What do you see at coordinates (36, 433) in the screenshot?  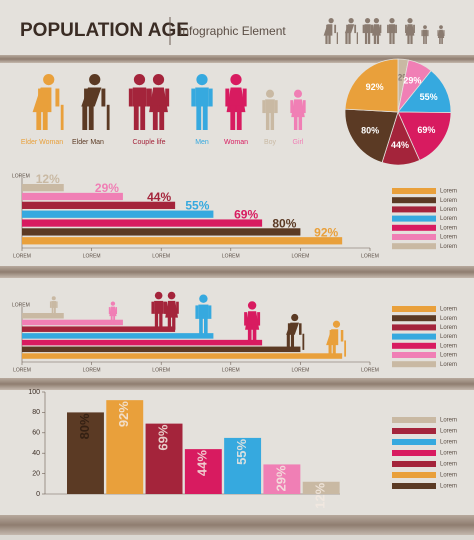 I see `y-tick-label: 60` at bounding box center [36, 433].